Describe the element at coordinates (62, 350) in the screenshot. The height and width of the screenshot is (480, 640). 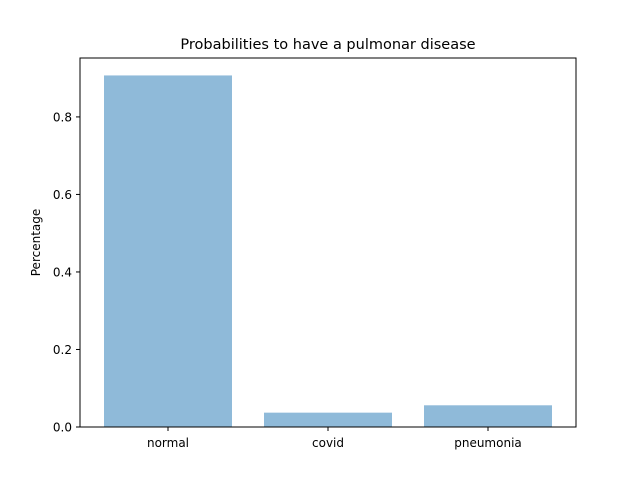
I see `y-tick-label: 0.2` at that location.